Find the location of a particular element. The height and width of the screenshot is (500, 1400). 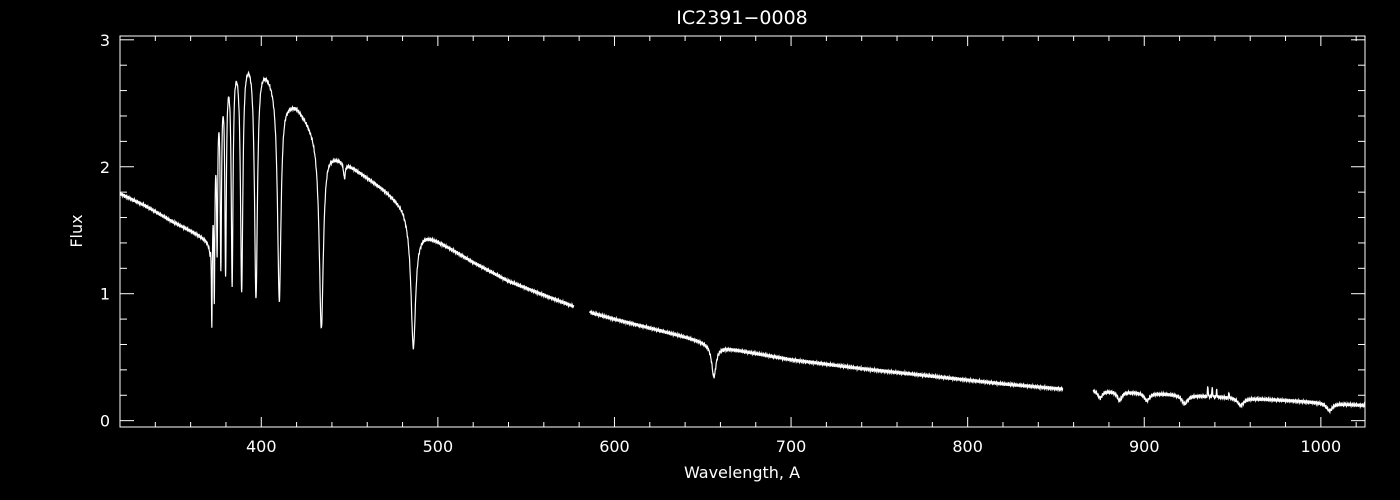

x-tick-label: 400 is located at coordinates (261, 446).